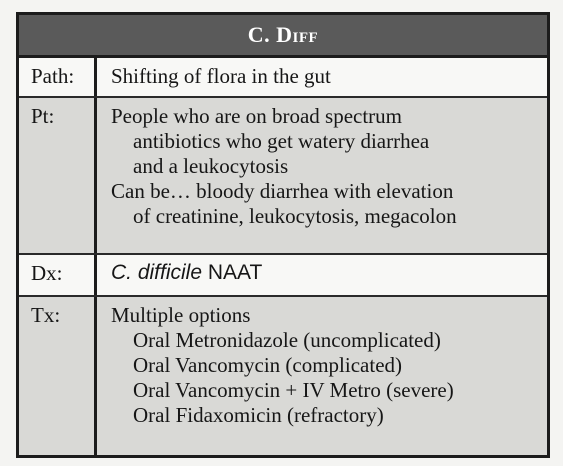  Describe the element at coordinates (258, 415) in the screenshot. I see `tx-line: Oral Fidaxomicin (refractory)` at that location.